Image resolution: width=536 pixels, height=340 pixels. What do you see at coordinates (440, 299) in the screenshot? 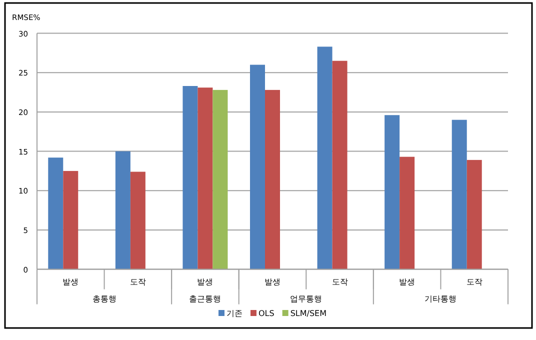
I see `text: 기타통행` at bounding box center [440, 299].